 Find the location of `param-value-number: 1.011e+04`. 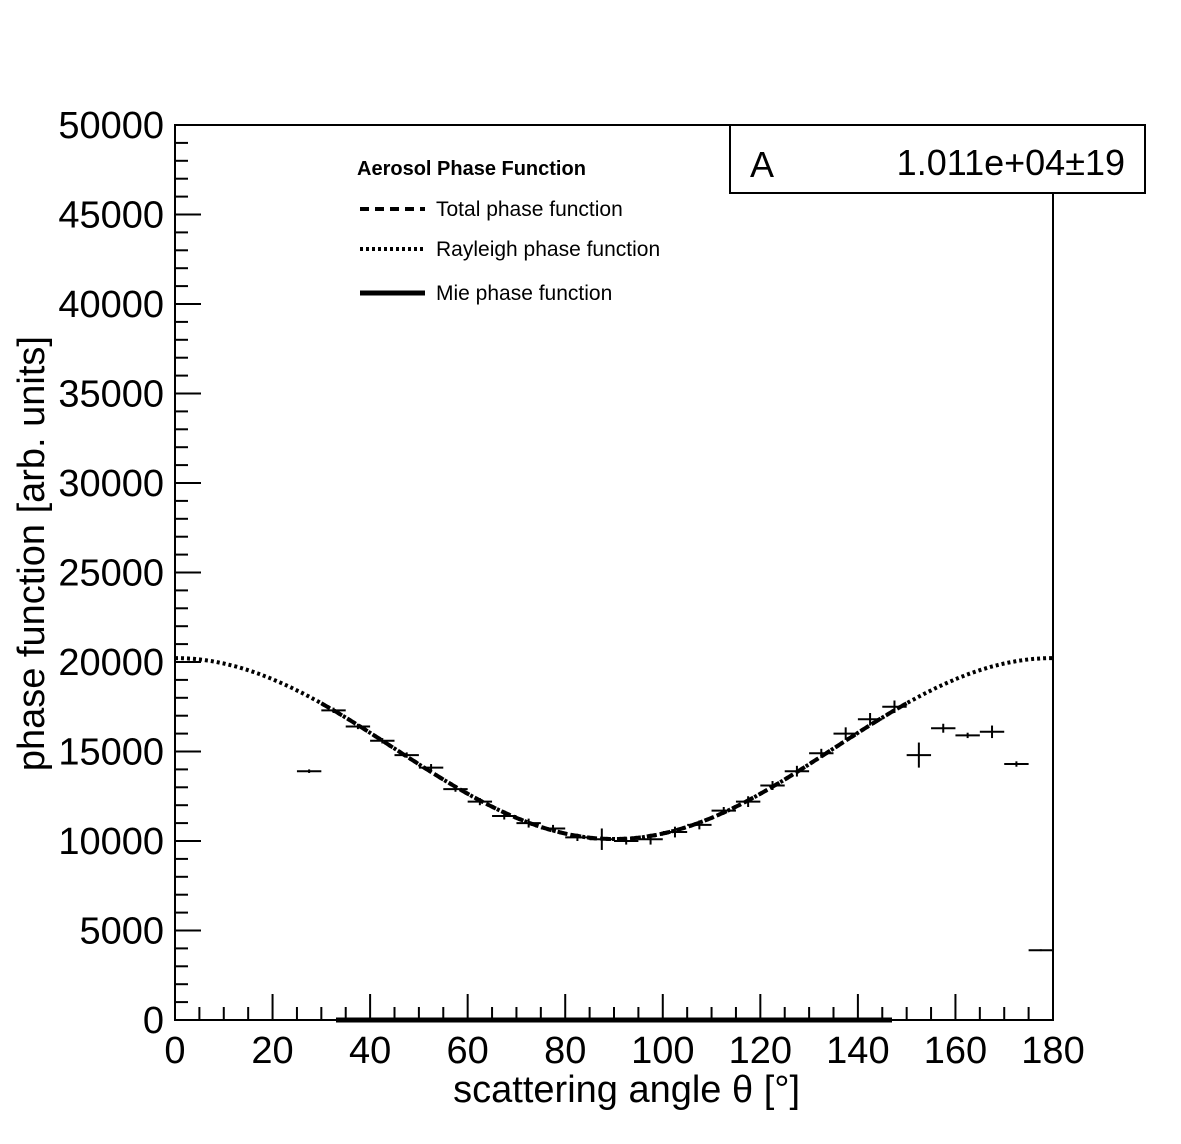

param-value-number: 1.011e+04 is located at coordinates (981, 162).